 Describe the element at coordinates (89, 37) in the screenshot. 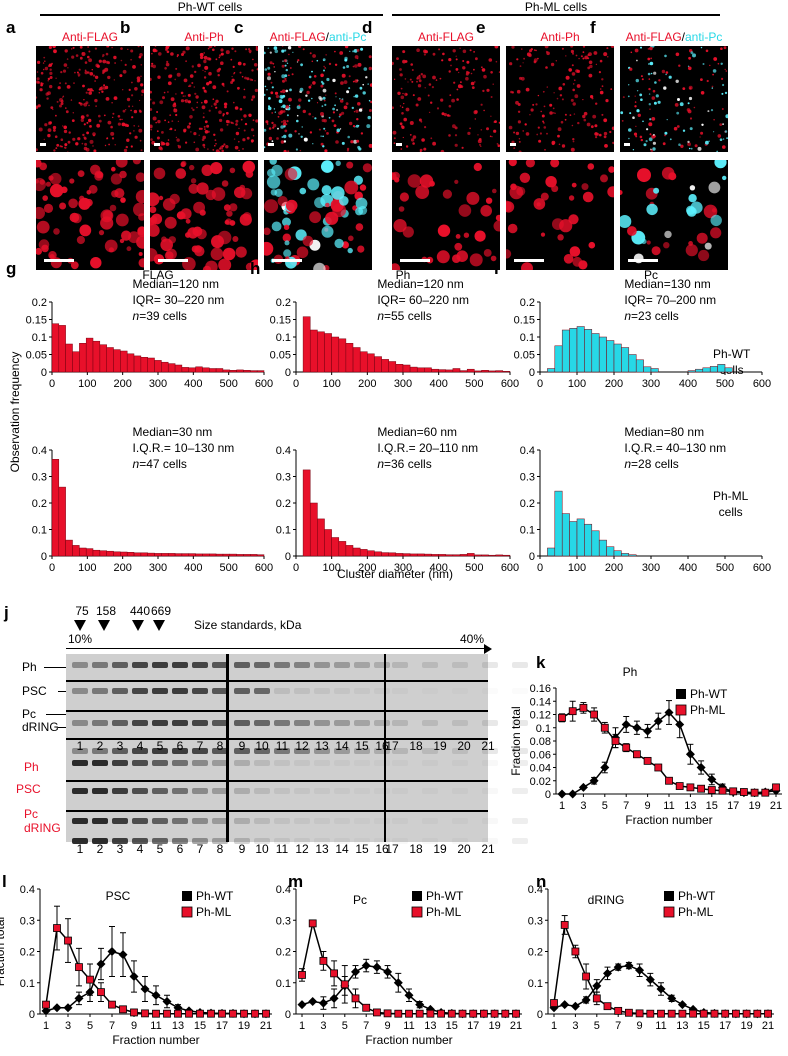

I see `panel-title-part: Anti-FLAG` at that location.